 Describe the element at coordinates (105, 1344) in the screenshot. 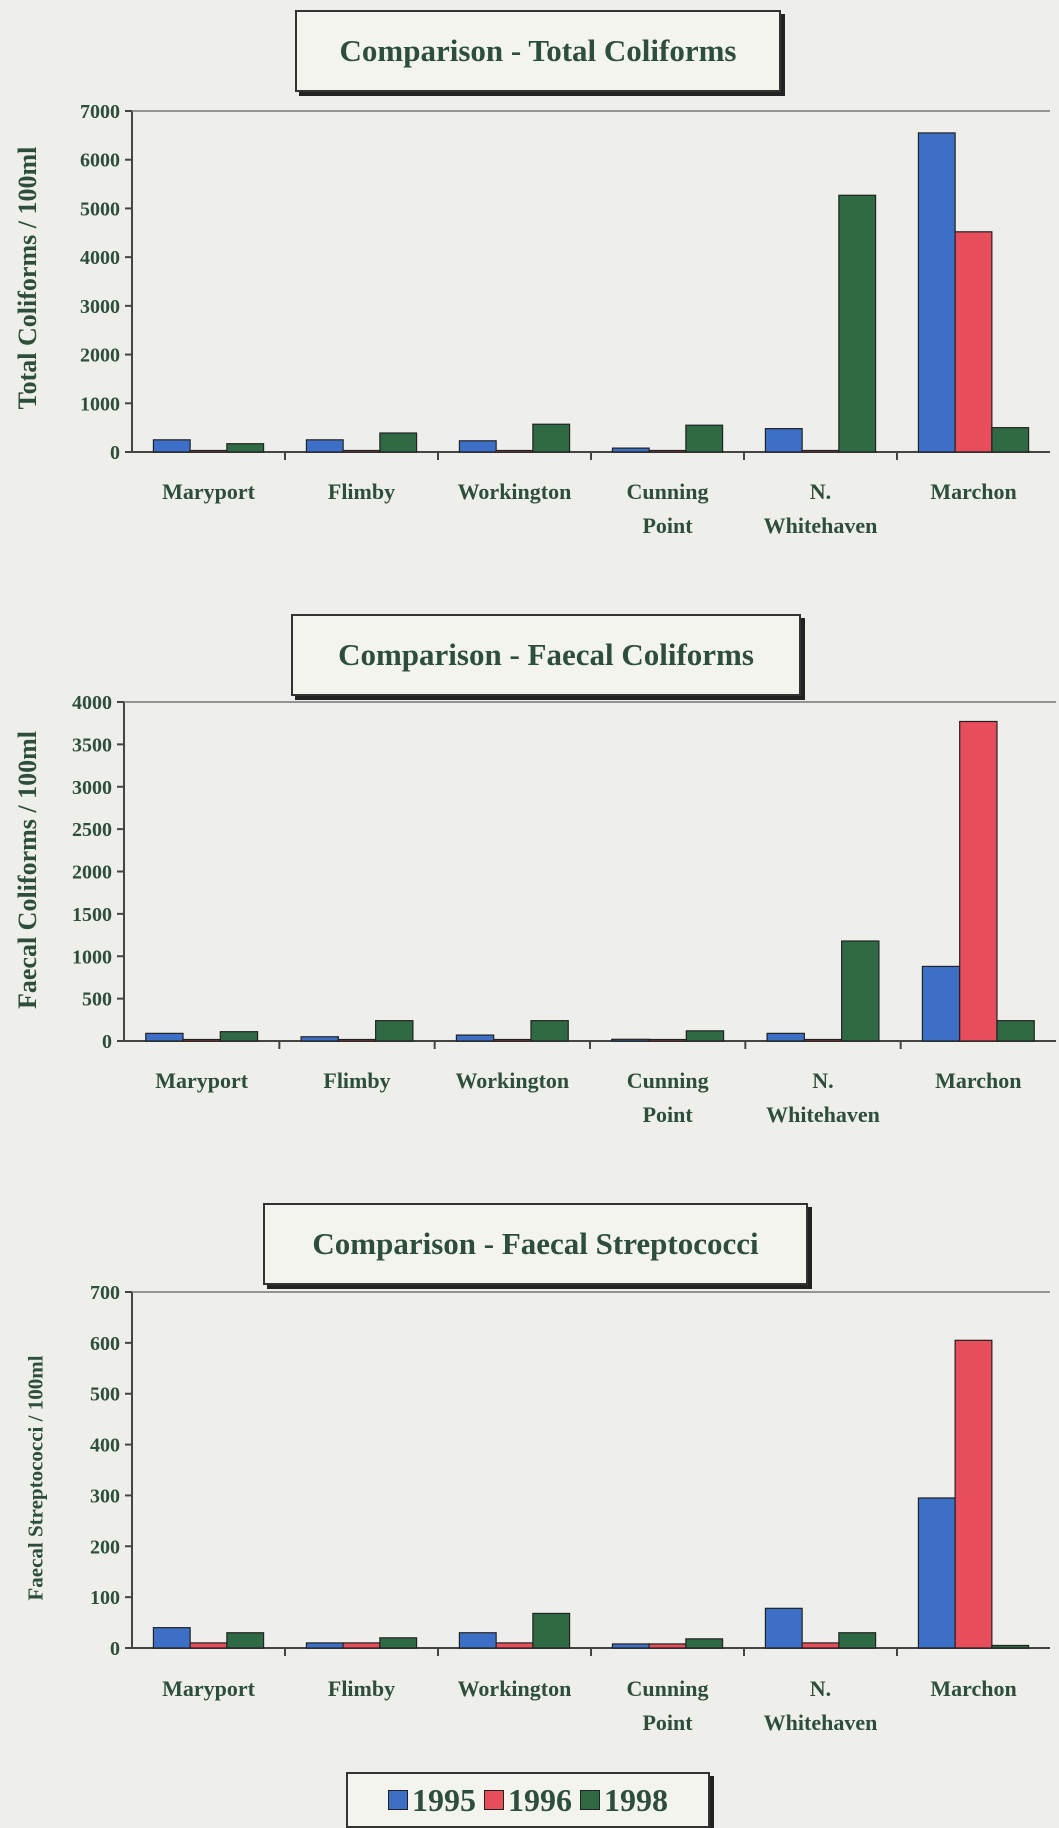

I see `y-tick-label: 600` at that location.